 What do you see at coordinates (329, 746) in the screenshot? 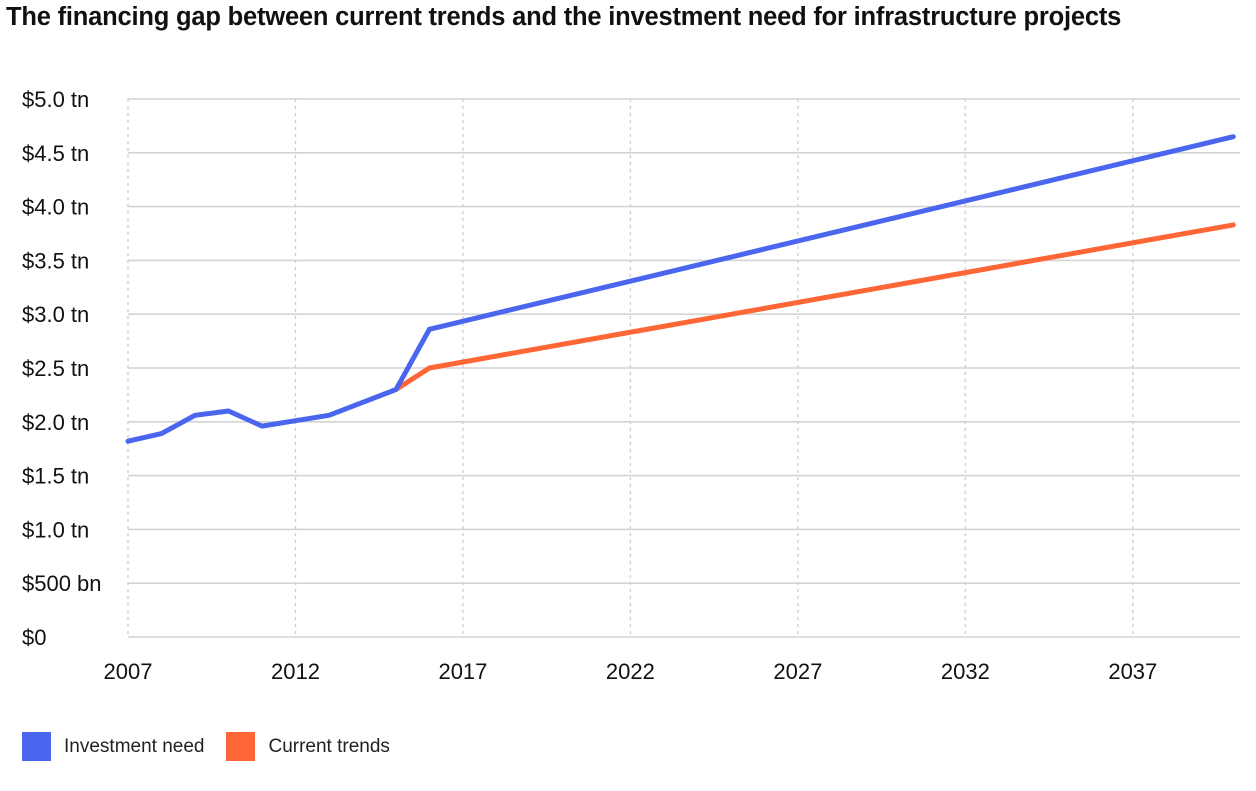
I see `legend-label-current-trends: Current trends` at bounding box center [329, 746].